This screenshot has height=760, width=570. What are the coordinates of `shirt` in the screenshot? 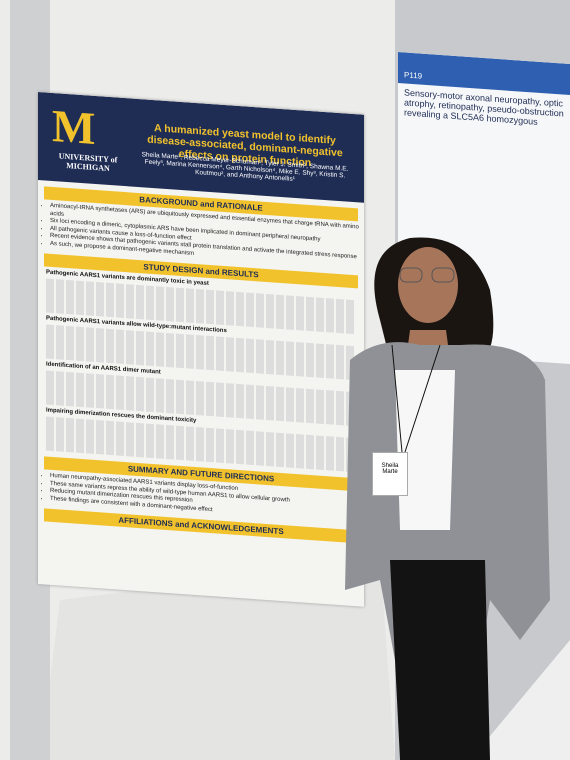 It's located at (425, 450).